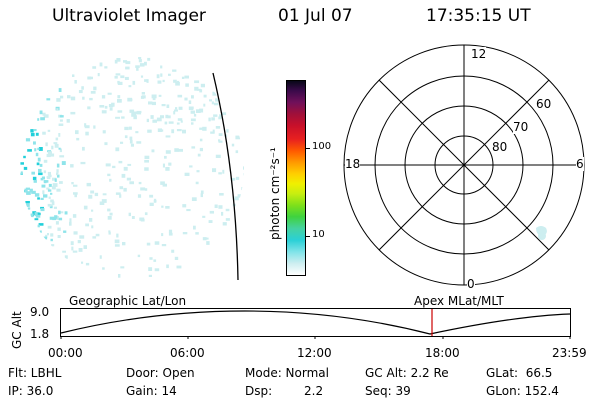 This screenshot has width=600, height=400. Describe the element at coordinates (65, 353) in the screenshot. I see `timeline-x-tick-0000: 00:00` at that location.